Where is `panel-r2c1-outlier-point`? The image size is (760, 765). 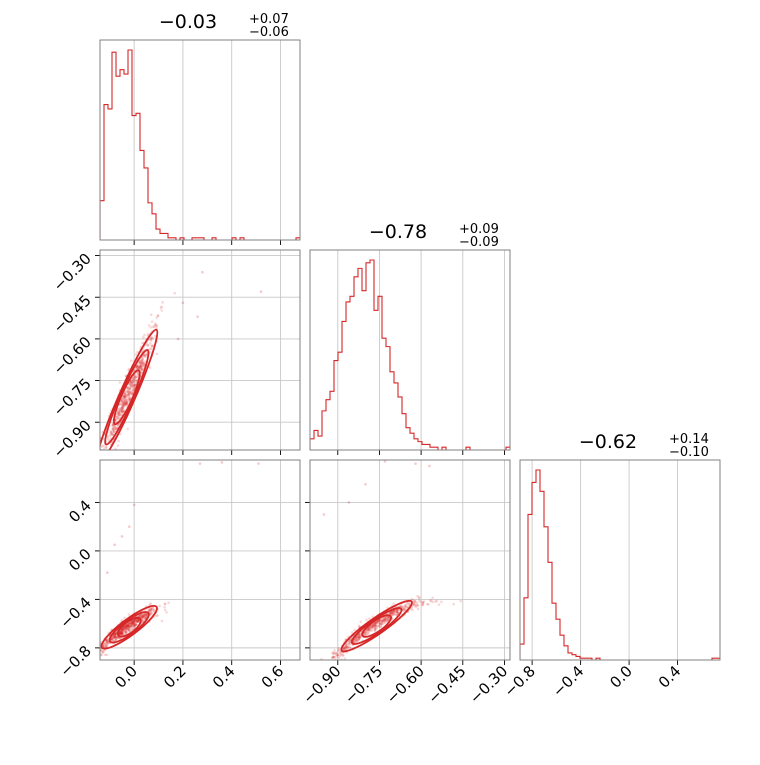
panel-r2c1-outlier-point is located at coordinates (365, 484).